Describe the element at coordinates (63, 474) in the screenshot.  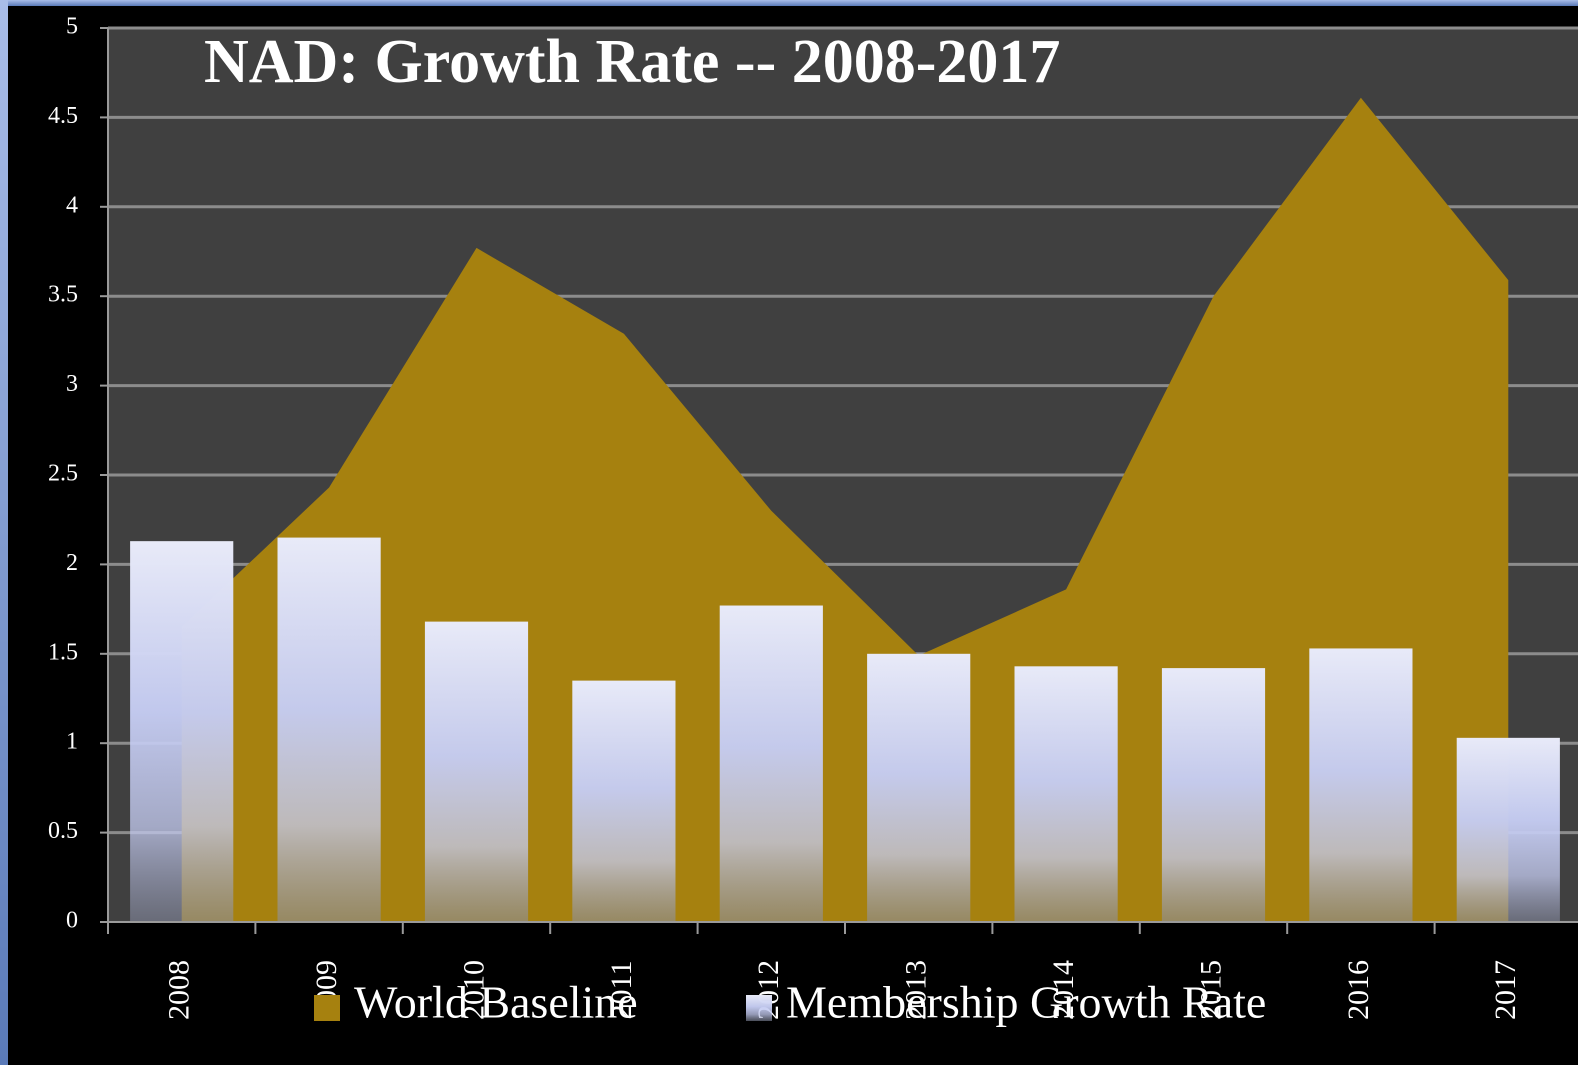
I see `y-tick-label: 2.5` at that location.